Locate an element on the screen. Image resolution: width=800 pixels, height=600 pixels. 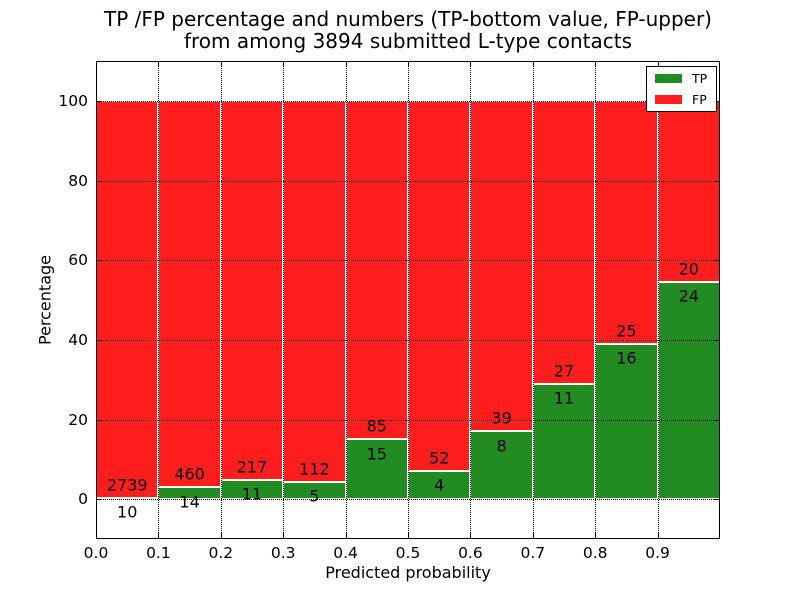
fp-count-label: 112 is located at coordinates (314, 469).